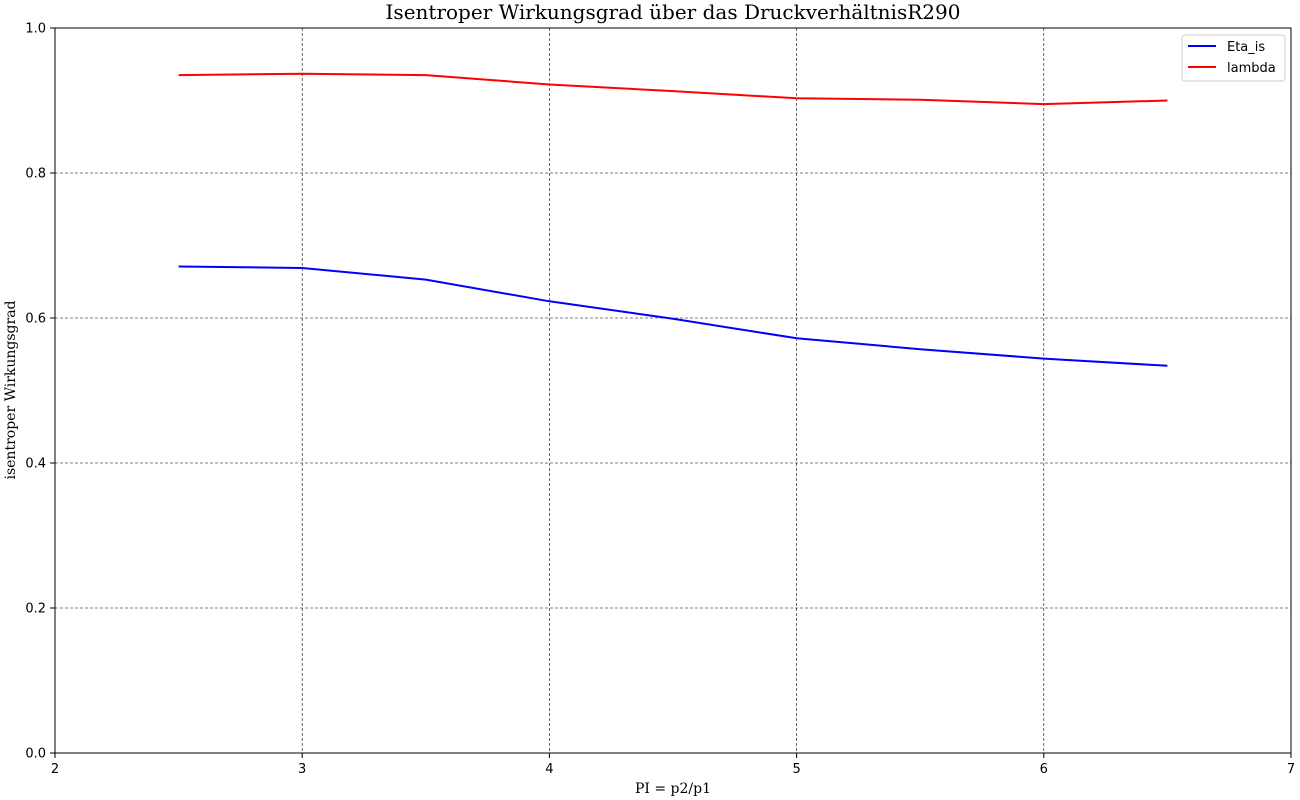 The width and height of the screenshot is (1300, 800). I want to click on x-tick-label: 4, so click(549, 769).